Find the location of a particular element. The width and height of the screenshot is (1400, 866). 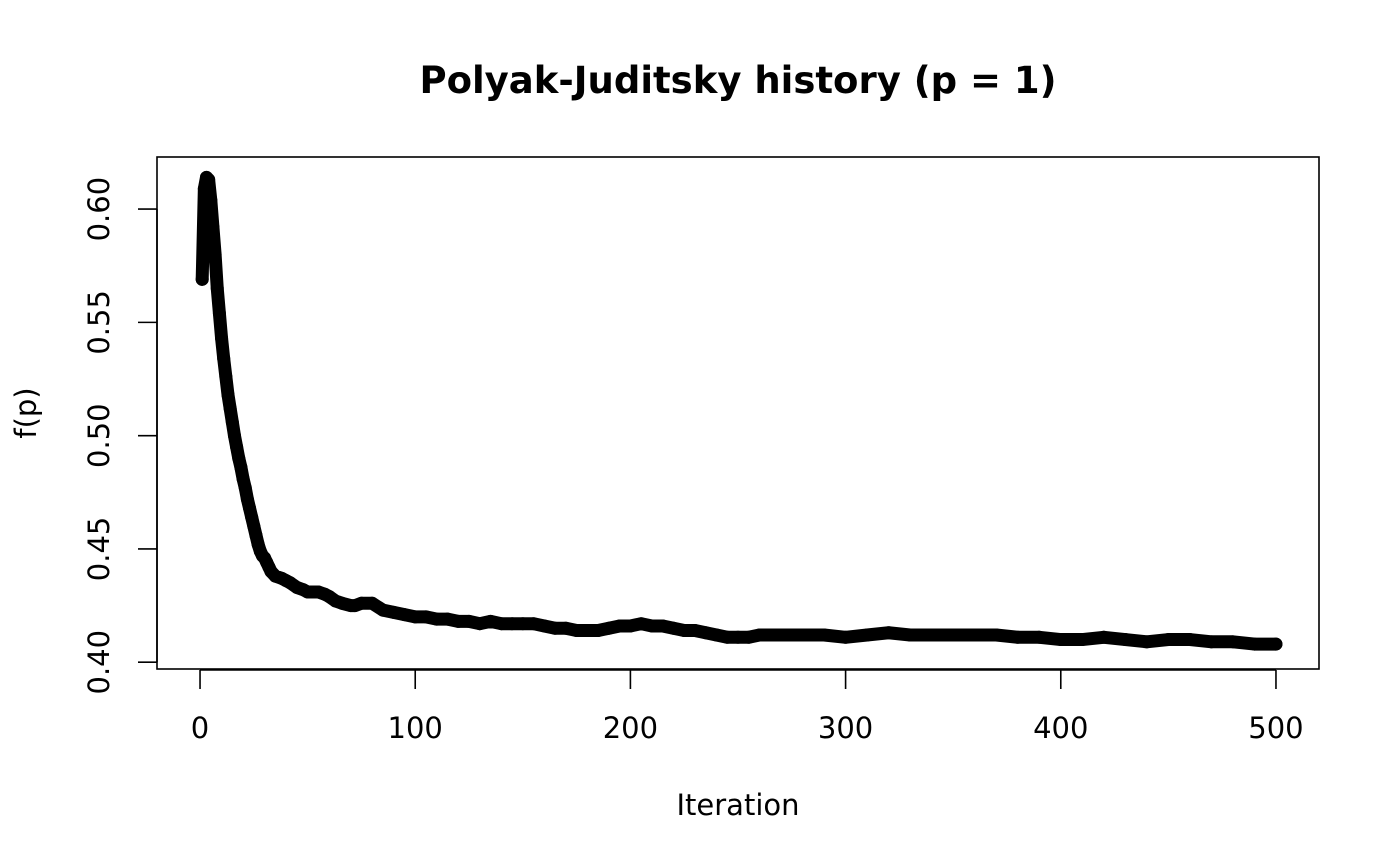

x-tick-label: 0 is located at coordinates (200, 728).